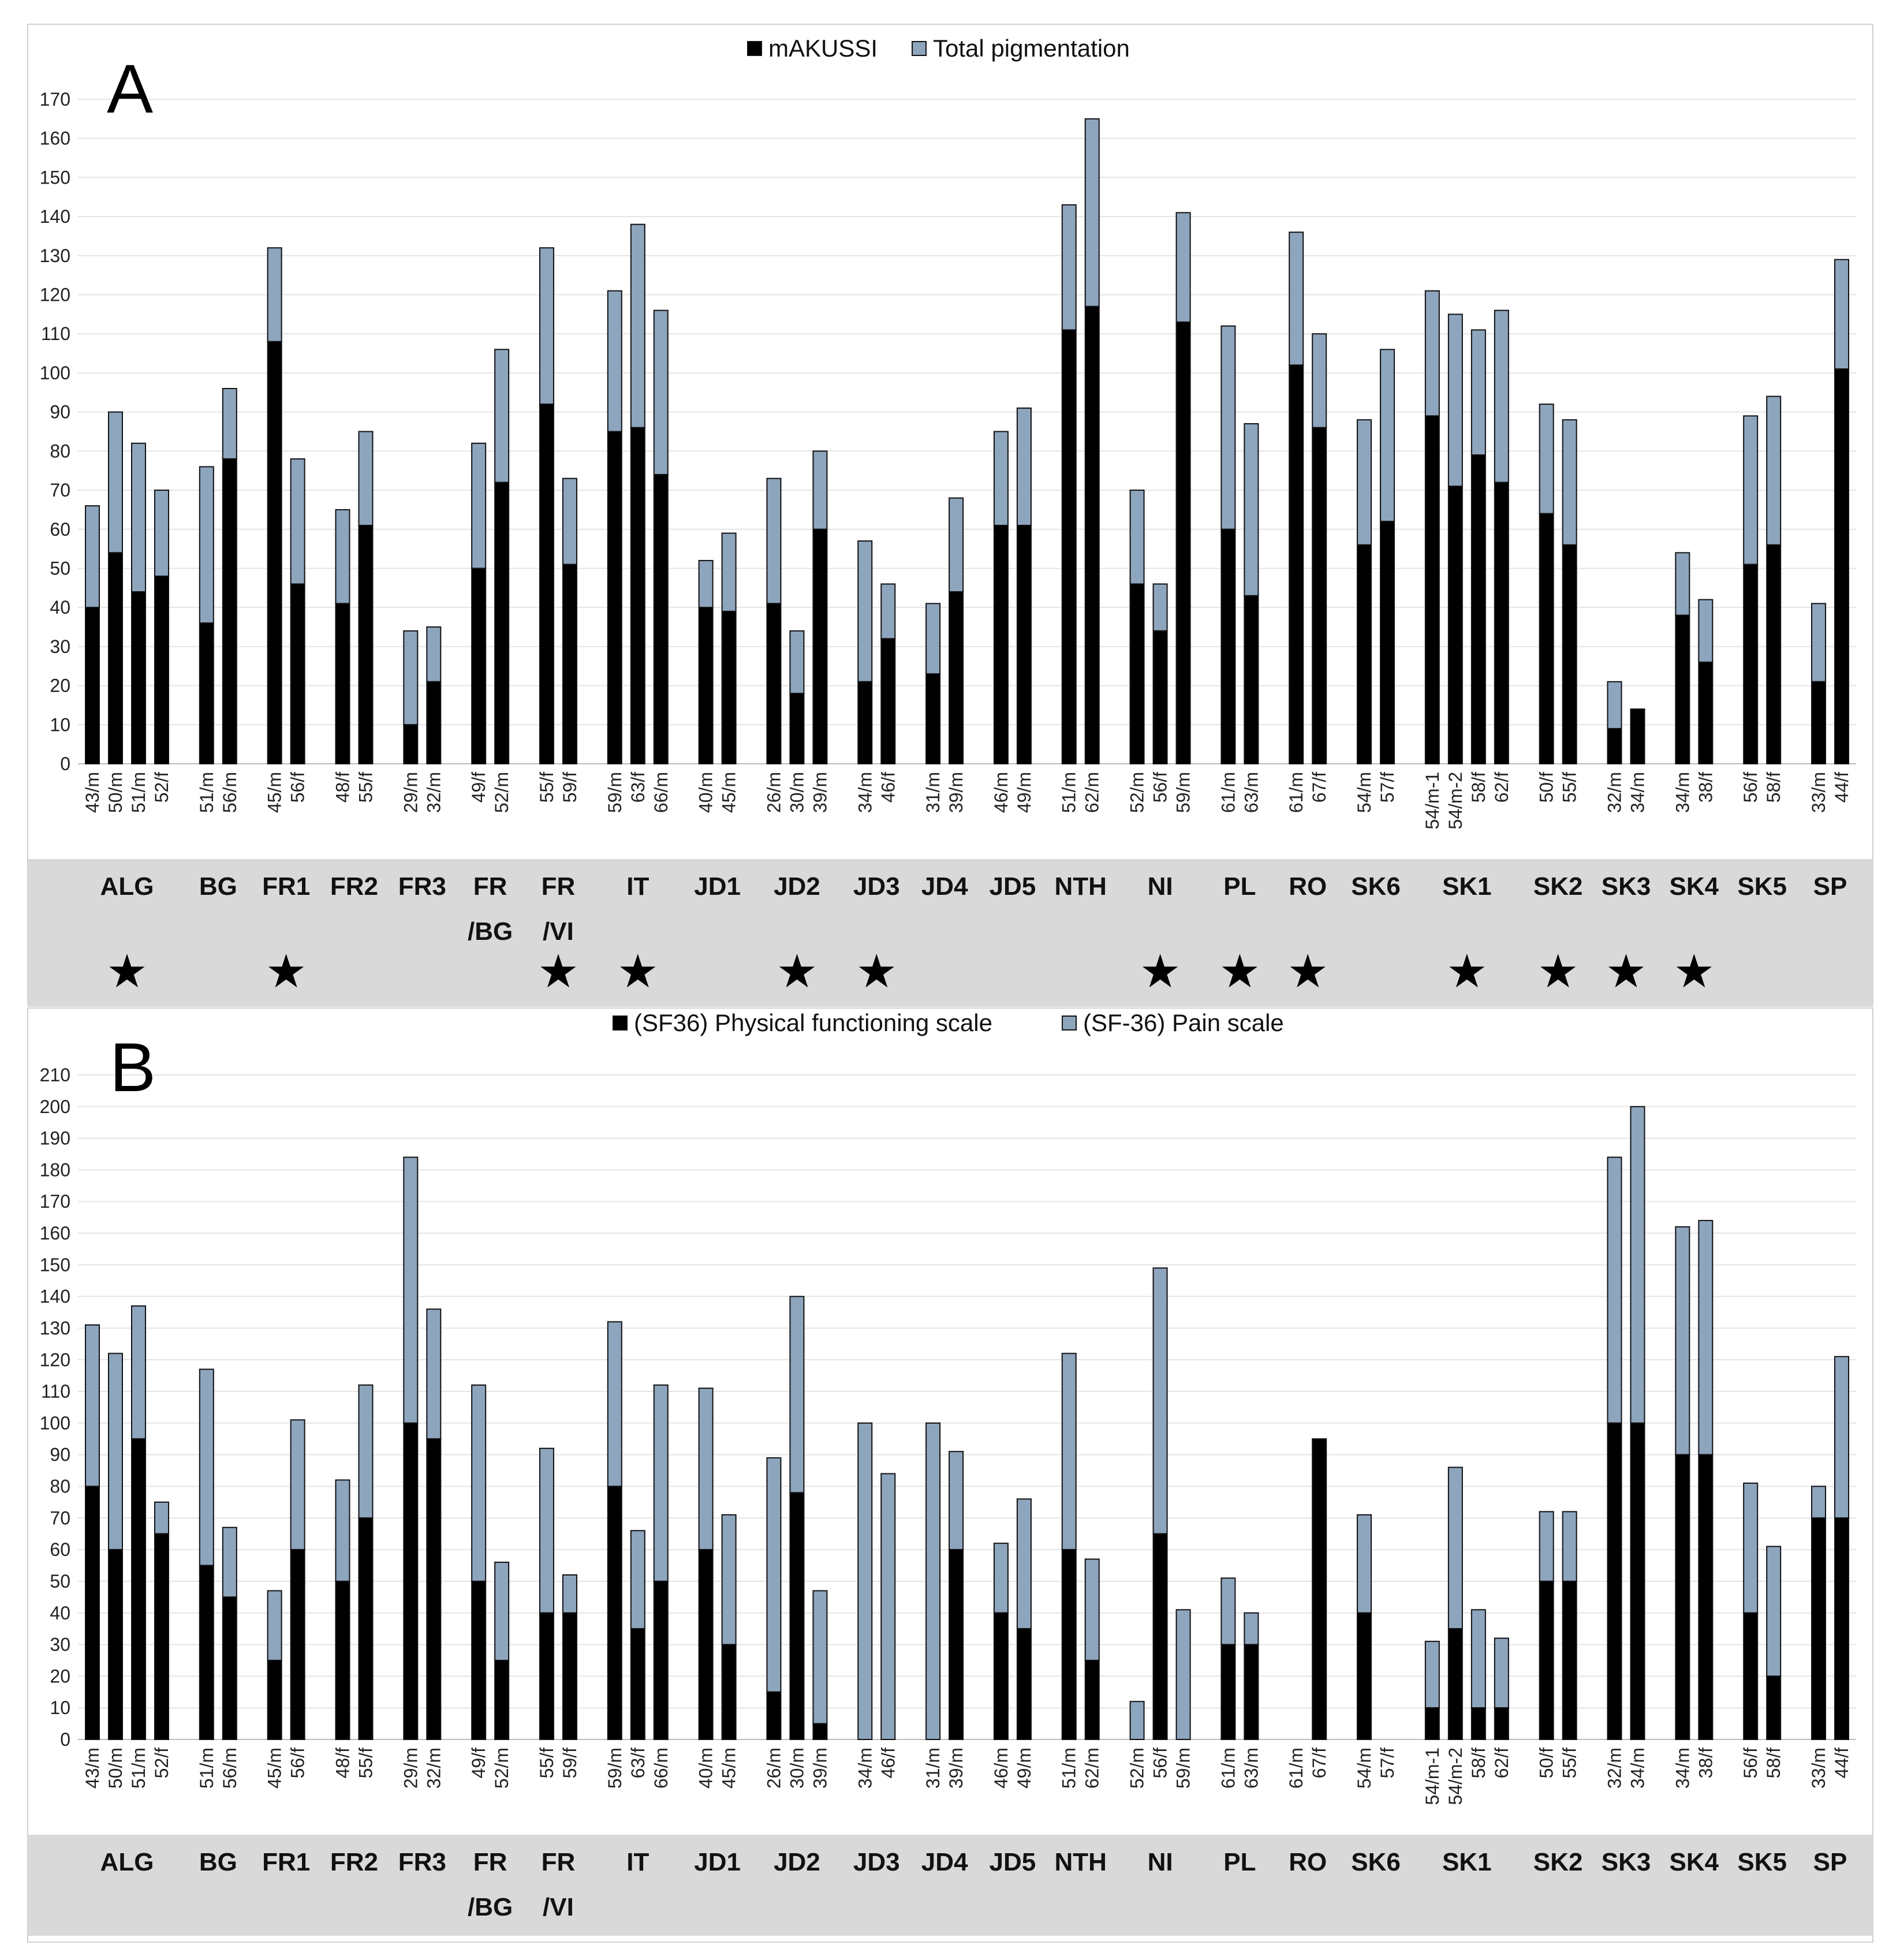 The image size is (1900, 1960). What do you see at coordinates (1160, 1763) in the screenshot?
I see `bar-sublabel: 56/f` at bounding box center [1160, 1763].